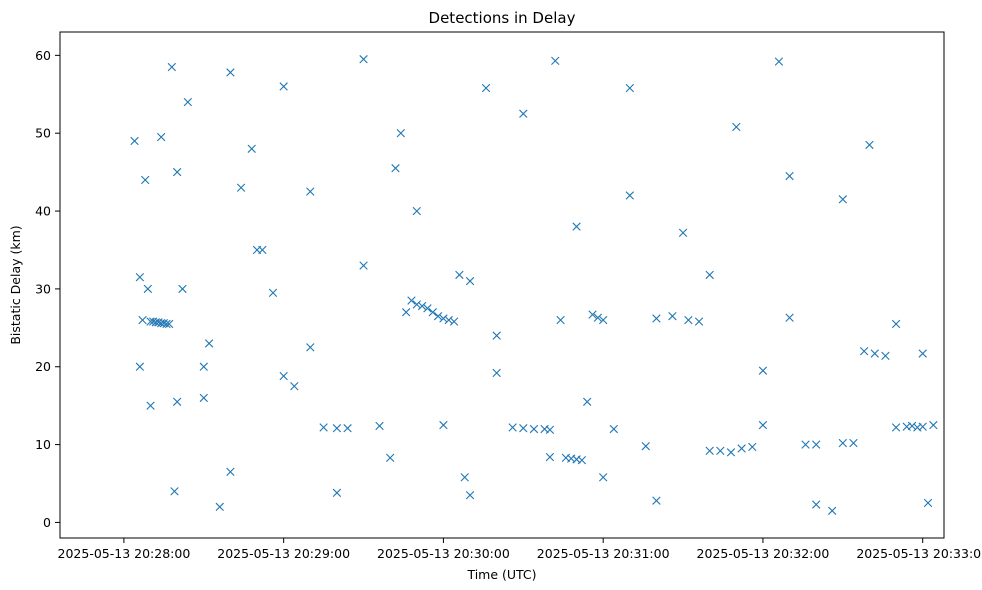  What do you see at coordinates (47, 522) in the screenshot?
I see `y-tick-label: 0` at bounding box center [47, 522].